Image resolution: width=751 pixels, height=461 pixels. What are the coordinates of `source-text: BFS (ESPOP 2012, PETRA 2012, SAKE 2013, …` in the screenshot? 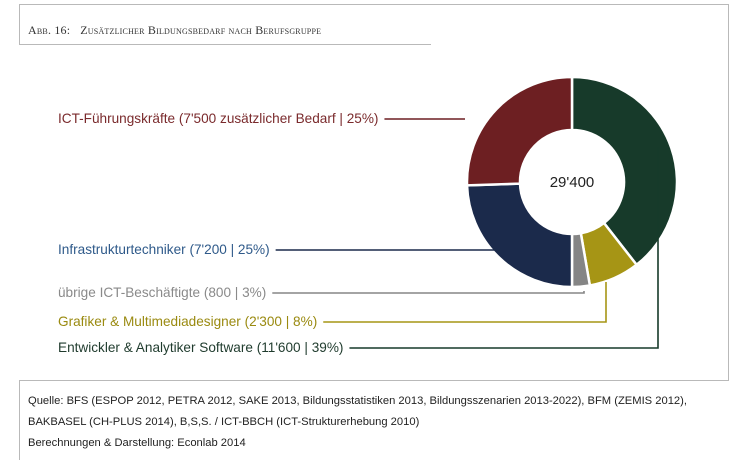 It's located at (357, 411).